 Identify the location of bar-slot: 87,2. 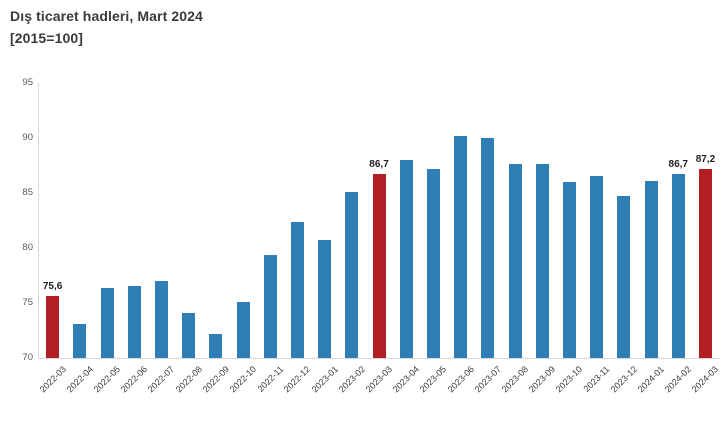
(705, 220).